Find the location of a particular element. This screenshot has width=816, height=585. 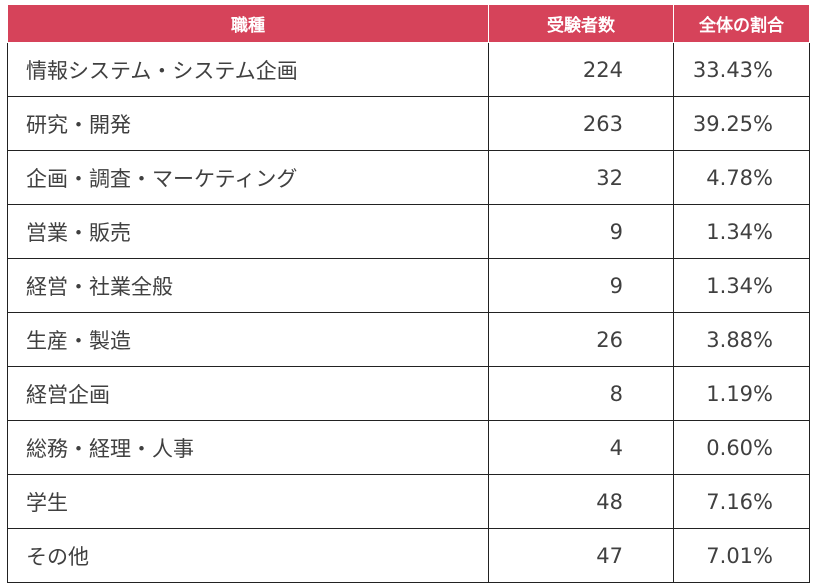

cell-ratio: 7.01% is located at coordinates (741, 555).